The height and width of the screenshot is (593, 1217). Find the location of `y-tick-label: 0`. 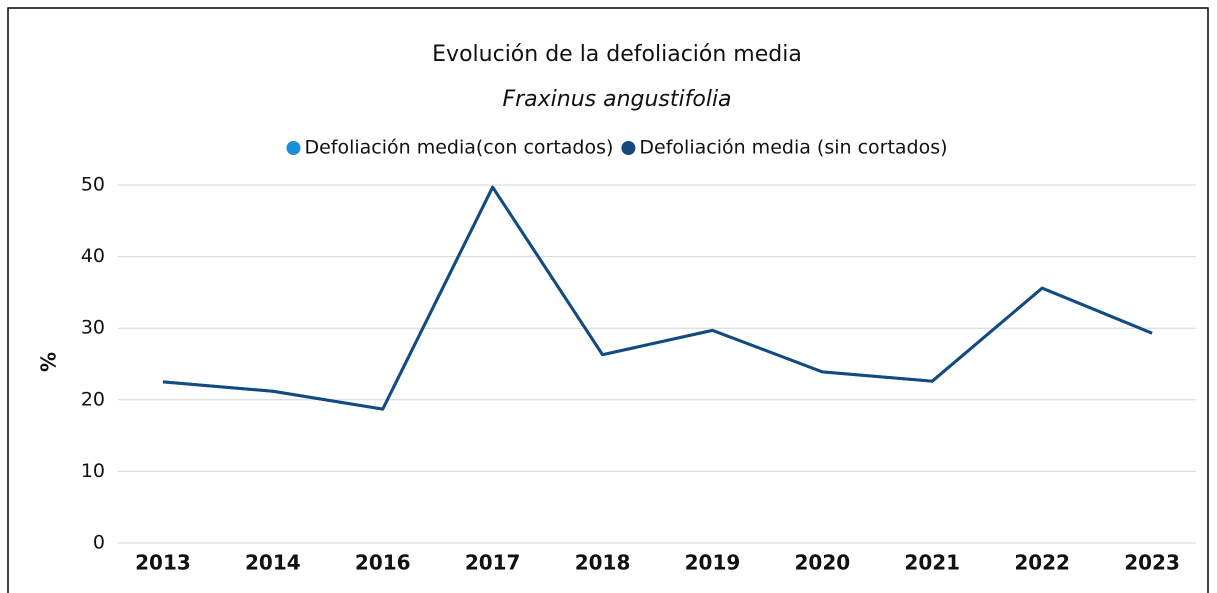

y-tick-label: 0 is located at coordinates (99, 543).